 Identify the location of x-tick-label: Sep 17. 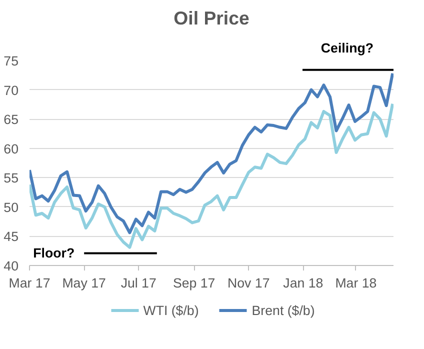
(194, 283).